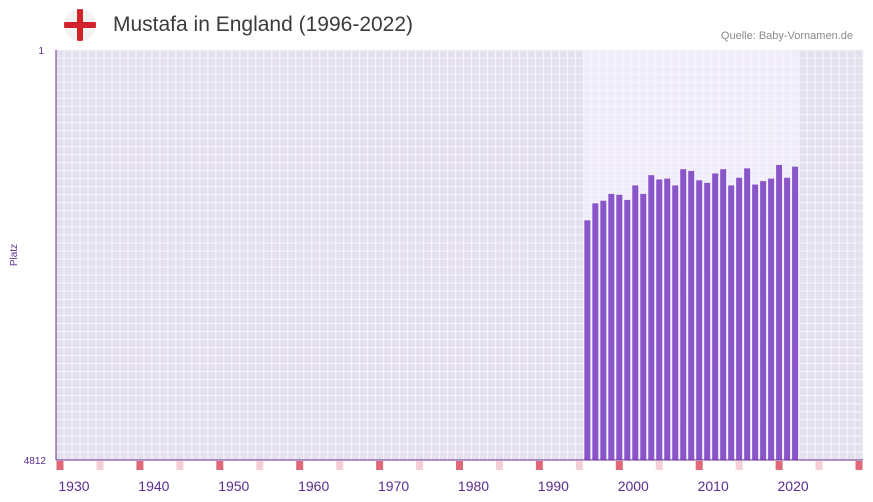 This screenshot has height=502, width=873. I want to click on year-marker-1978, so click(459, 465).